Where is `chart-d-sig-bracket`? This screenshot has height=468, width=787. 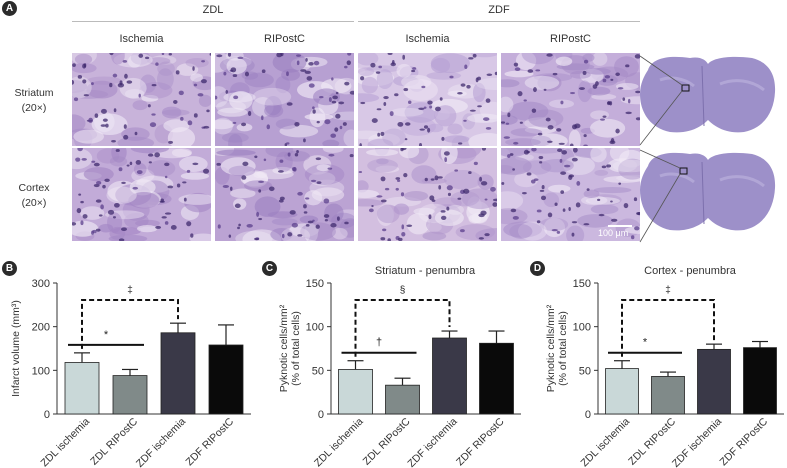
chart-d-sig-bracket is located at coordinates (668, 328).